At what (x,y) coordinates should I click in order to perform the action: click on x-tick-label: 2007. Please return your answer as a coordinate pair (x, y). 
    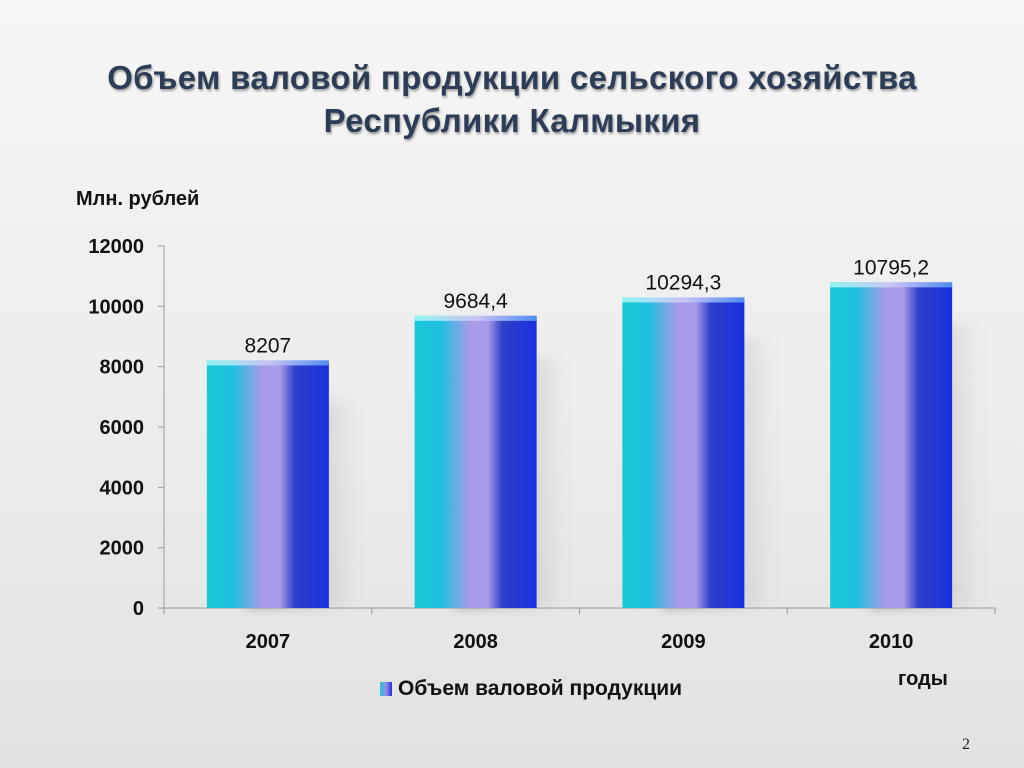
    Looking at the image, I should click on (268, 642).